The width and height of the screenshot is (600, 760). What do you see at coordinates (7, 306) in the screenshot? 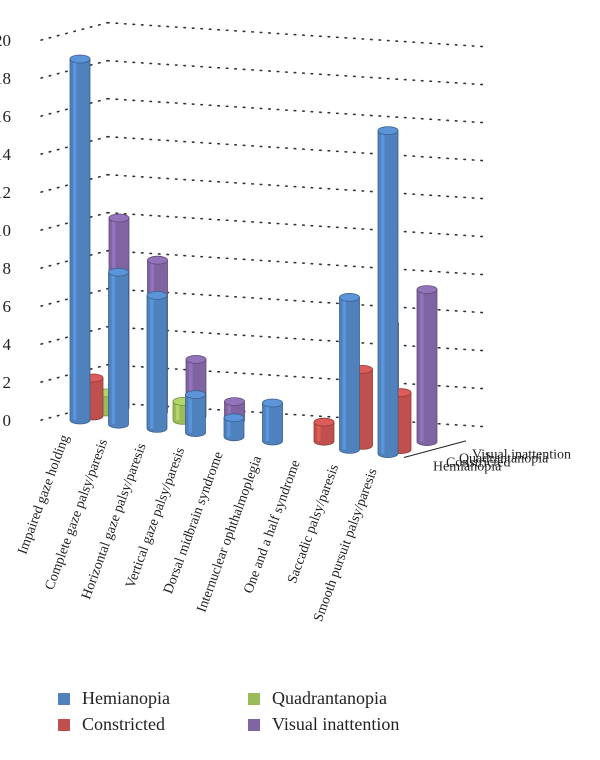
I see `y-tick-label: 6` at bounding box center [7, 306].